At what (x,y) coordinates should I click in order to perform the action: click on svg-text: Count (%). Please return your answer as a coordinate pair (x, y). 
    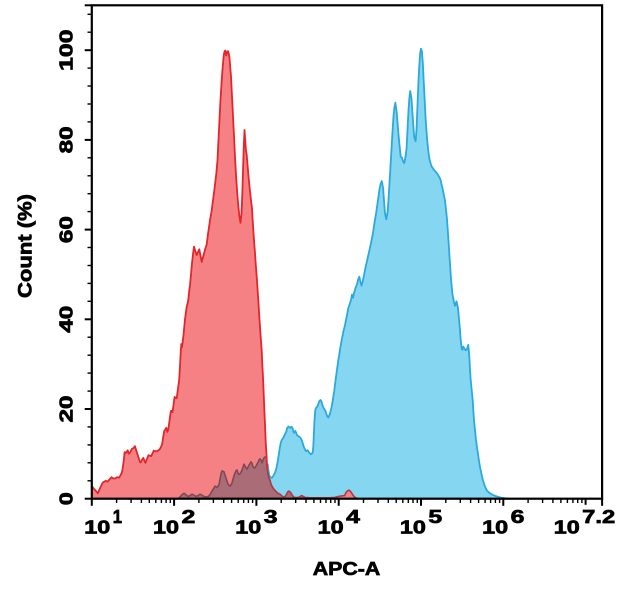
    Looking at the image, I should click on (26, 246).